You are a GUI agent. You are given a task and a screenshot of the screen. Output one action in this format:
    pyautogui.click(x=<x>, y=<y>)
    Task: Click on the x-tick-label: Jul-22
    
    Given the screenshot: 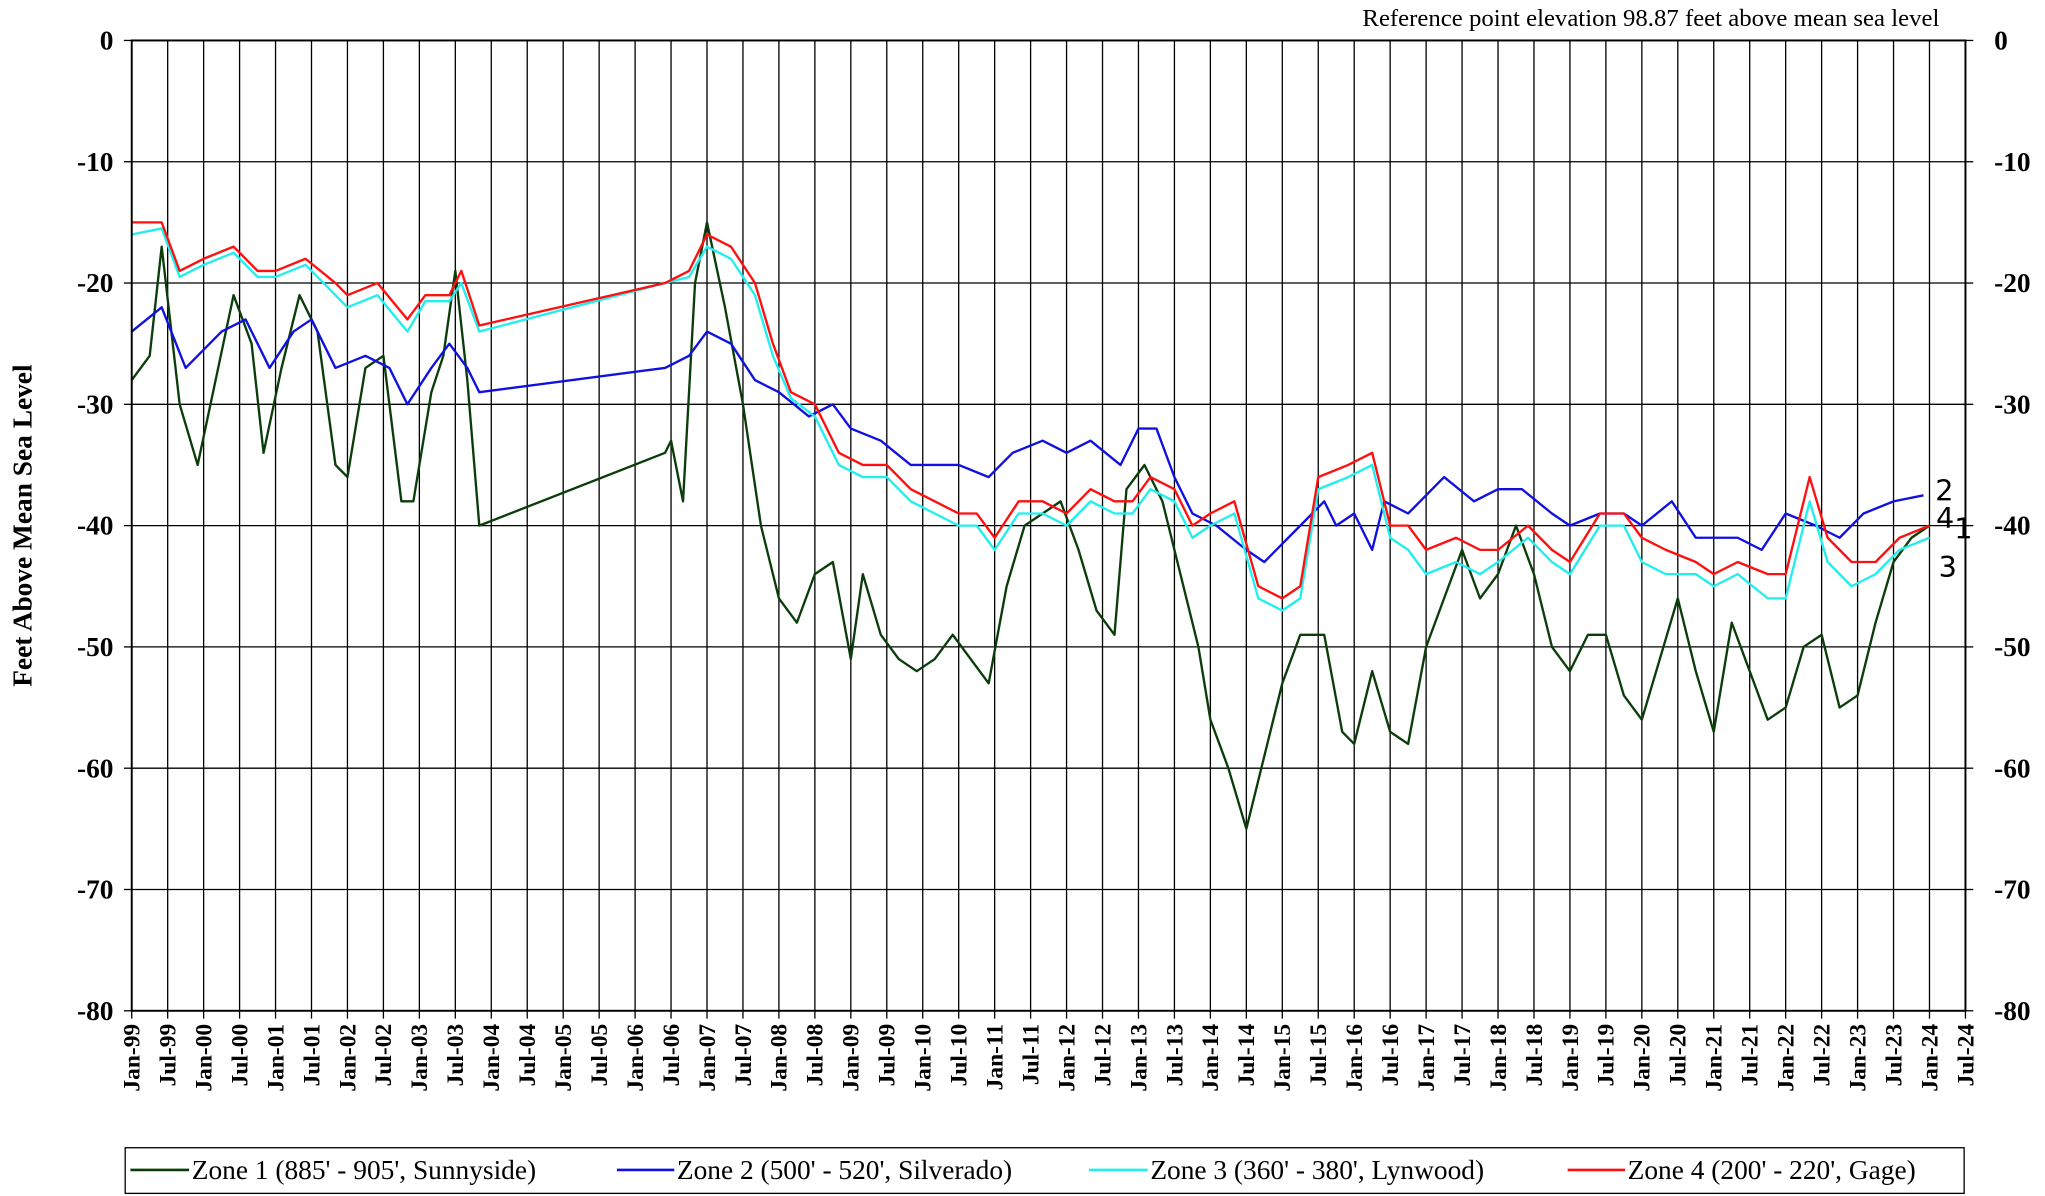 What is the action you would take?
    pyautogui.click(x=1822, y=1055)
    